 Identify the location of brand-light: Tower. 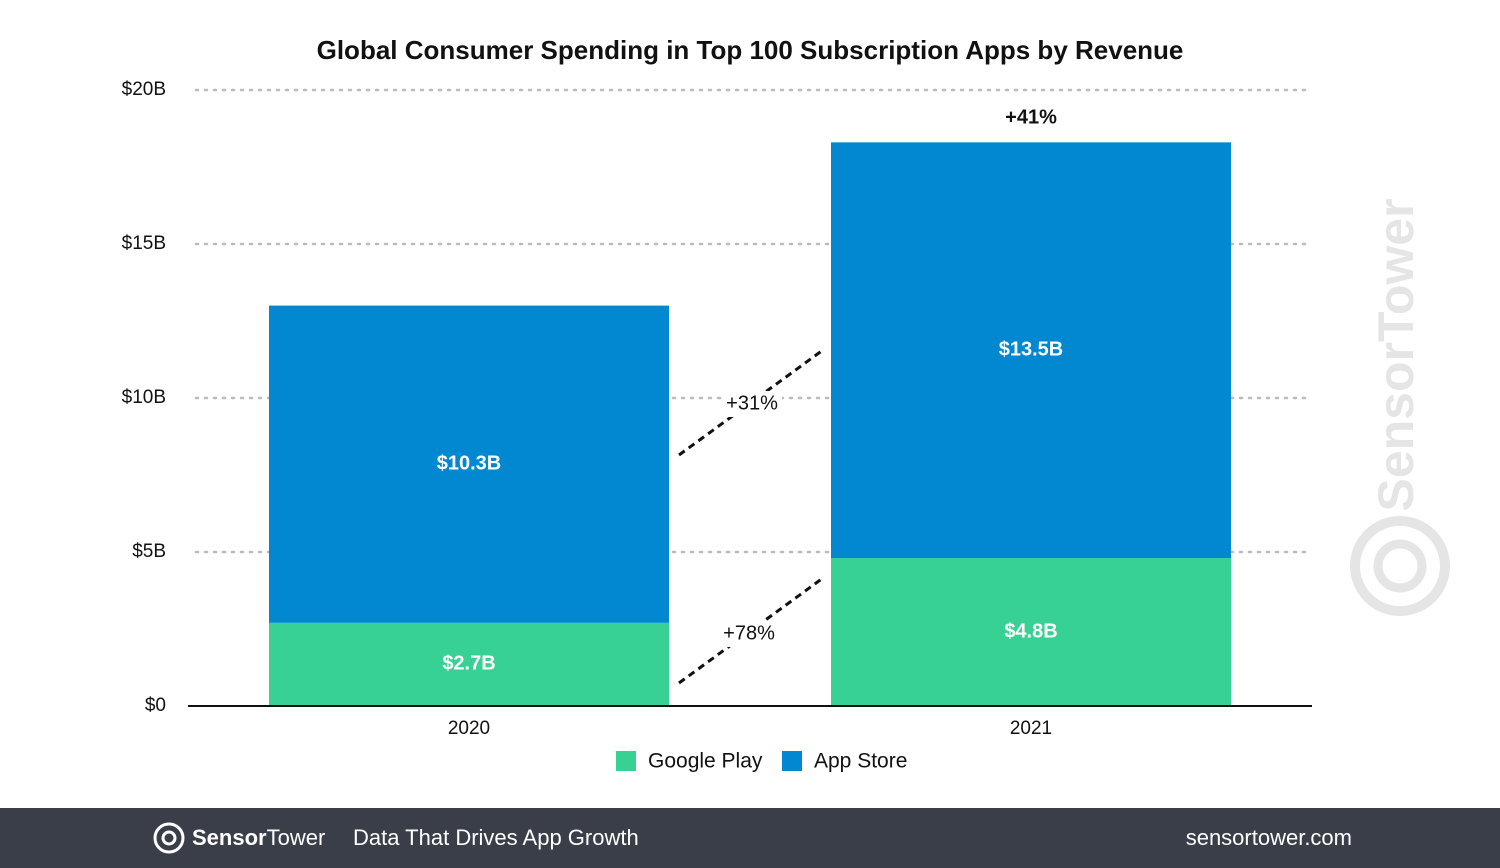
(296, 837).